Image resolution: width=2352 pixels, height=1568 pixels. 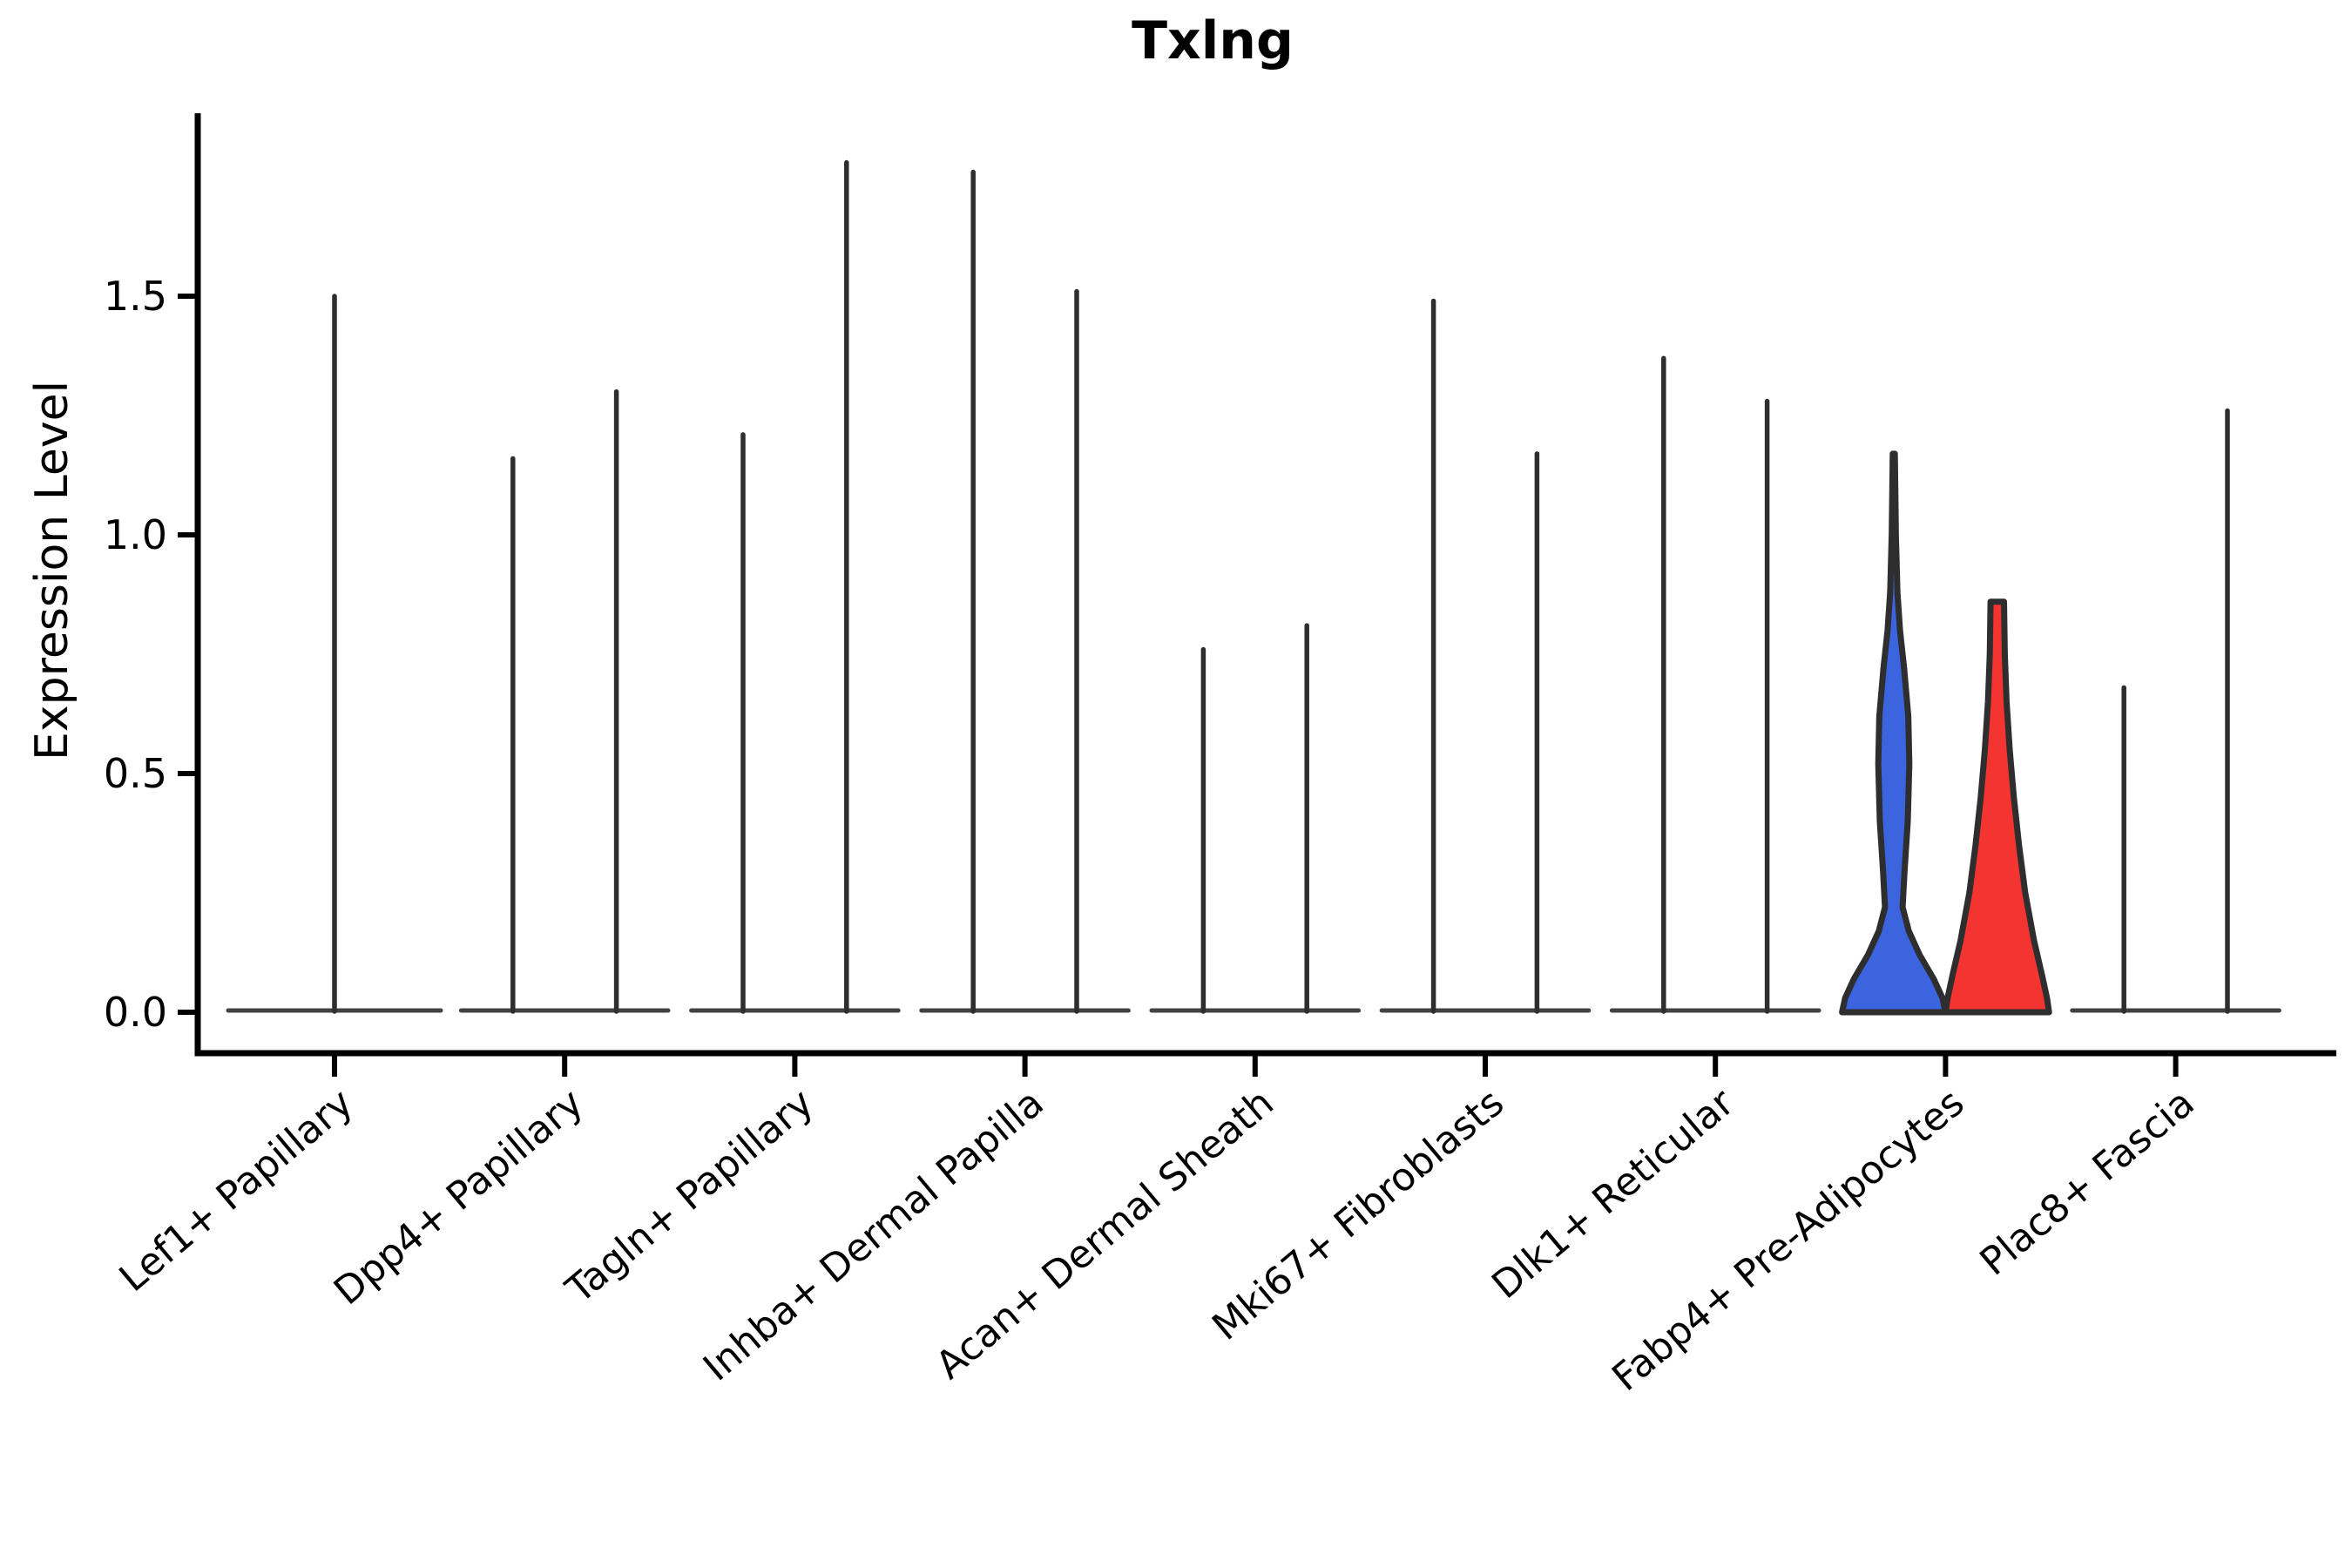 What do you see at coordinates (135, 534) in the screenshot?
I see `y-tick-label: 1.0` at bounding box center [135, 534].